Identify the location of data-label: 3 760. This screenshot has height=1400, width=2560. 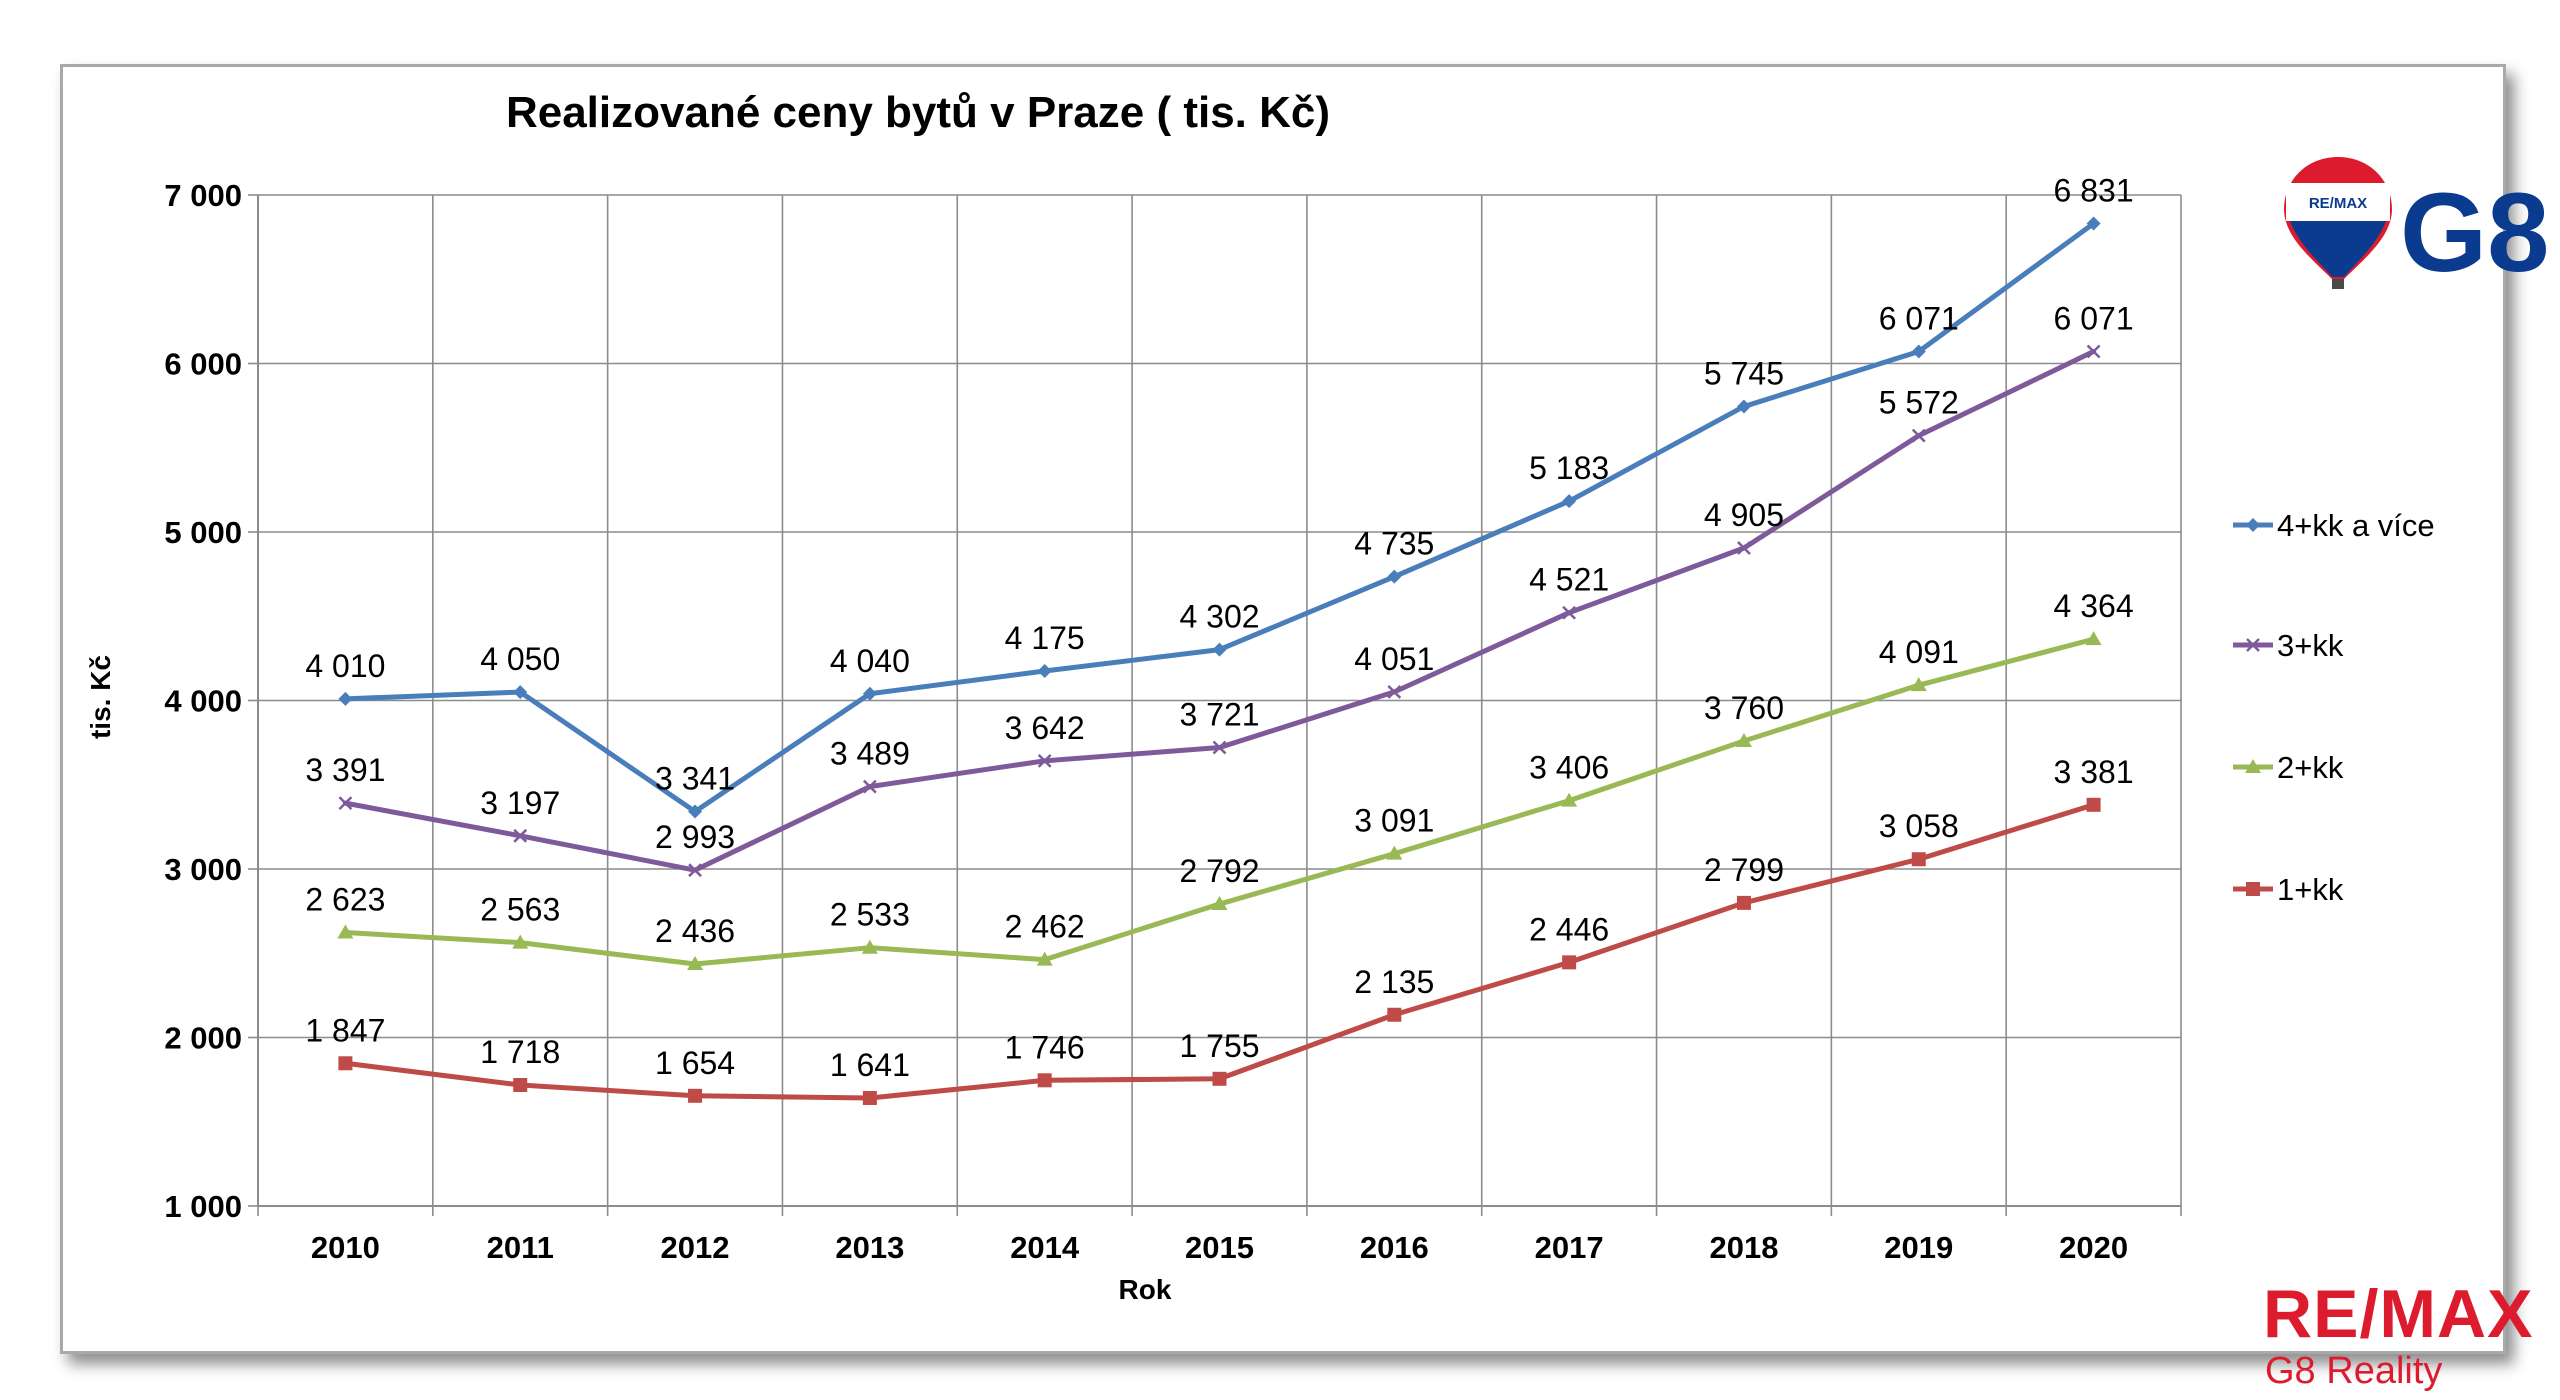
(1744, 708).